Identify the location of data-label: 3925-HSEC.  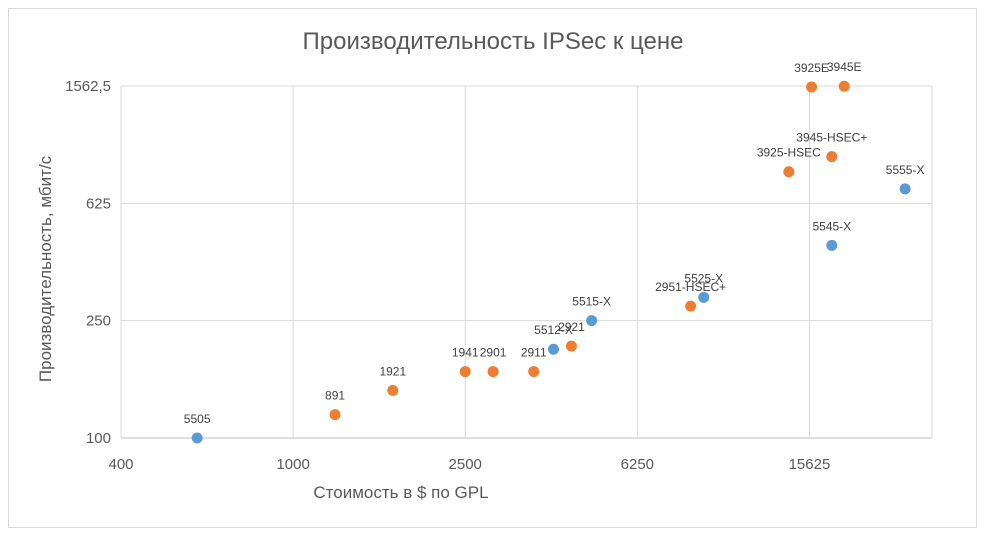
(789, 153).